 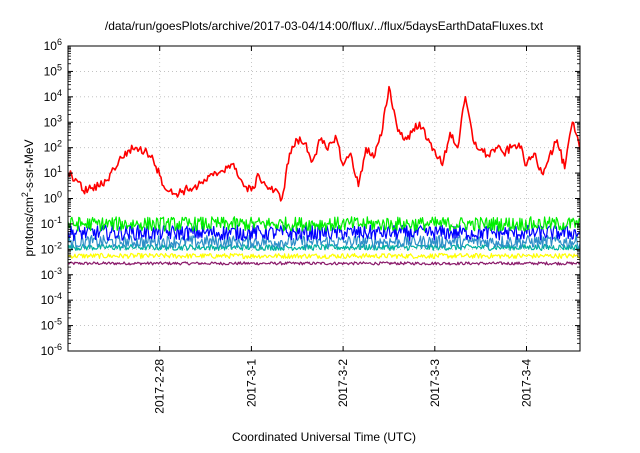 I want to click on x-tick-label: 2017-3-2, so click(x=343, y=383).